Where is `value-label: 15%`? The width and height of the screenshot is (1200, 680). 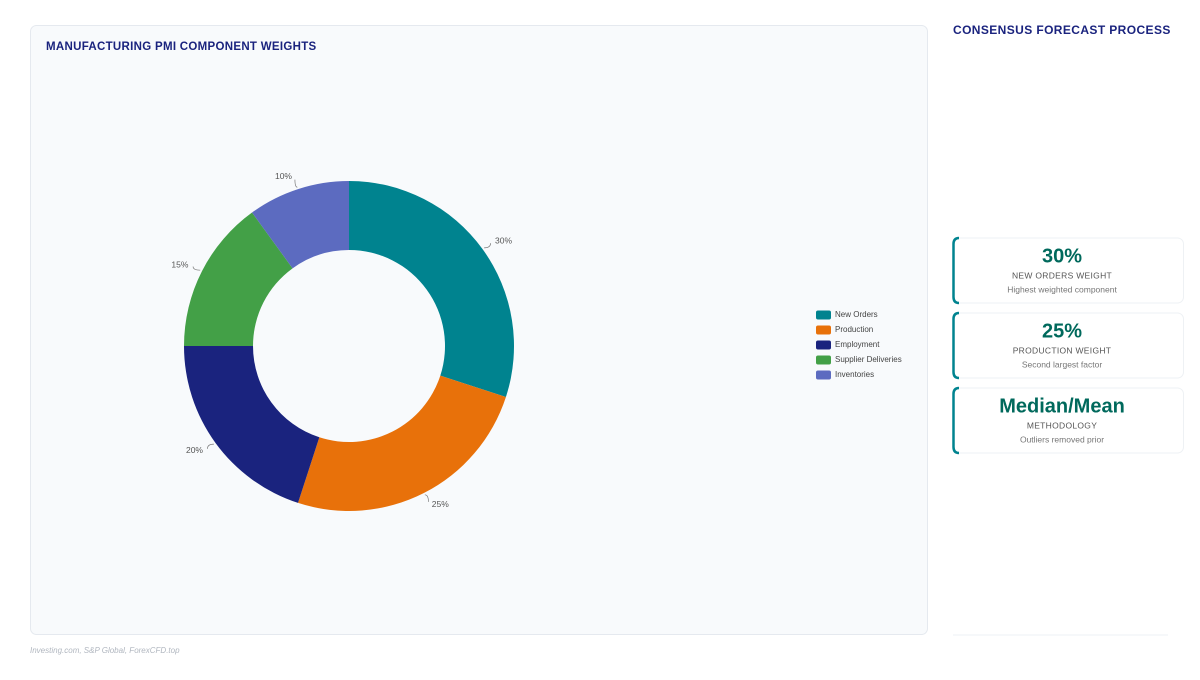
value-label: 15% is located at coordinates (179, 264).